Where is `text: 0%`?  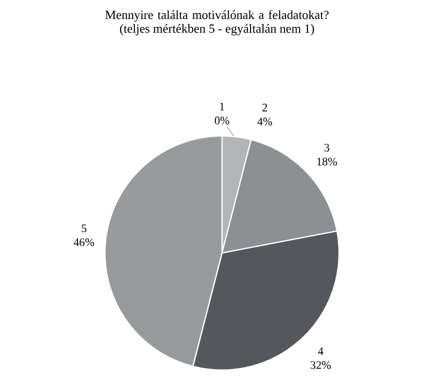
text: 0% is located at coordinates (222, 120).